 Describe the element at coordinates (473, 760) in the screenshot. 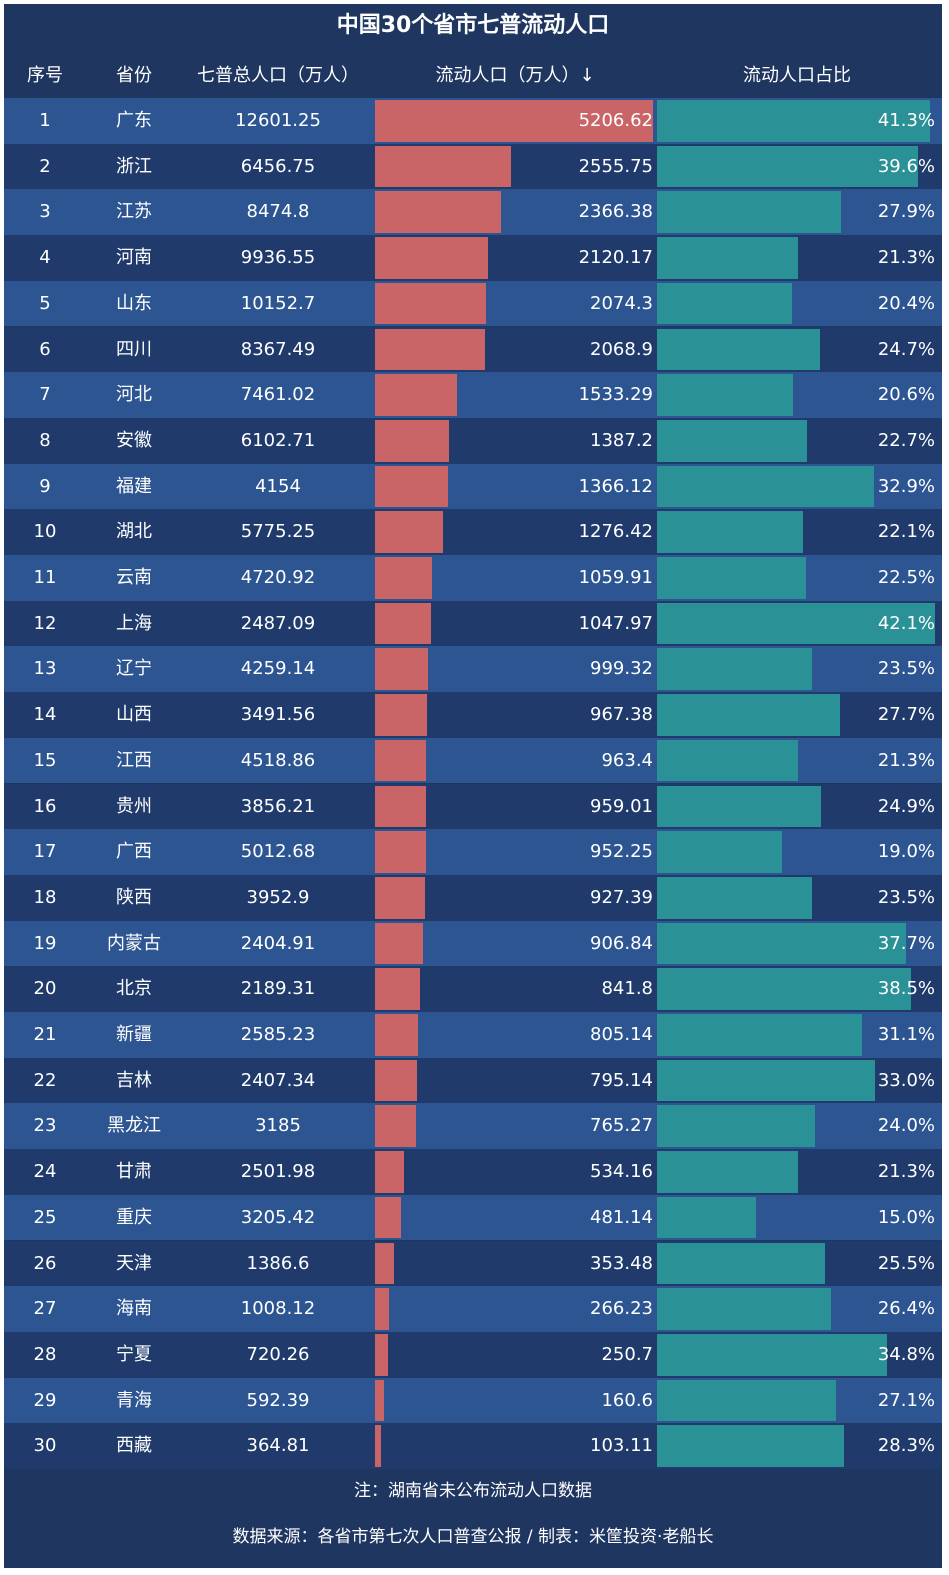

I see `table-row: 15 江西 4518.86 963.4 21.3%` at that location.